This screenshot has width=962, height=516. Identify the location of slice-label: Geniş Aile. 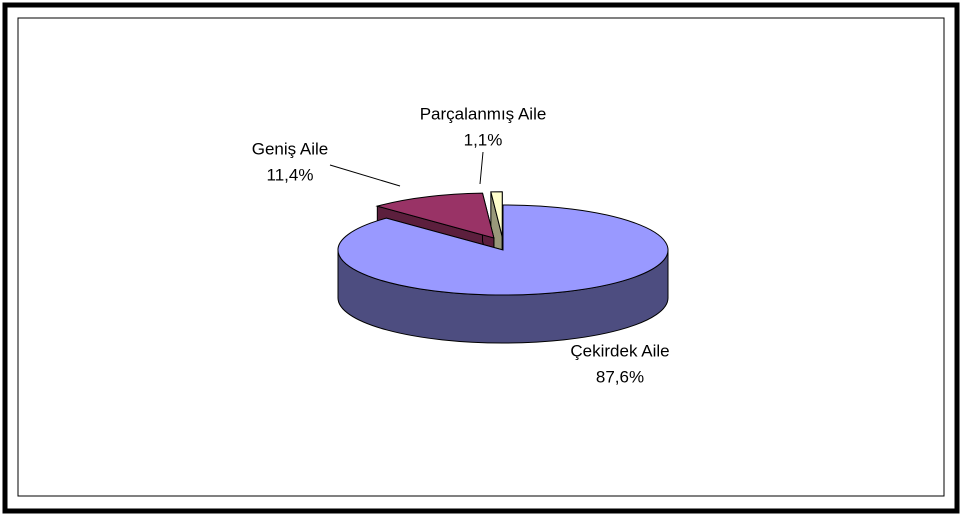
(290, 148).